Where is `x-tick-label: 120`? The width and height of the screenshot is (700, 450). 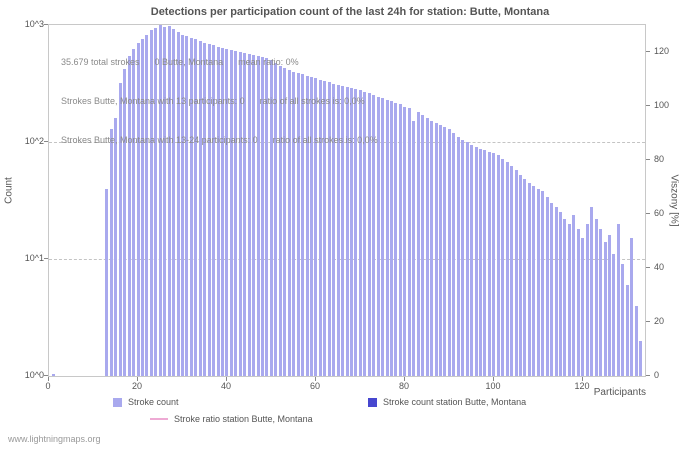
x-tick-label: 120 is located at coordinates (582, 386).